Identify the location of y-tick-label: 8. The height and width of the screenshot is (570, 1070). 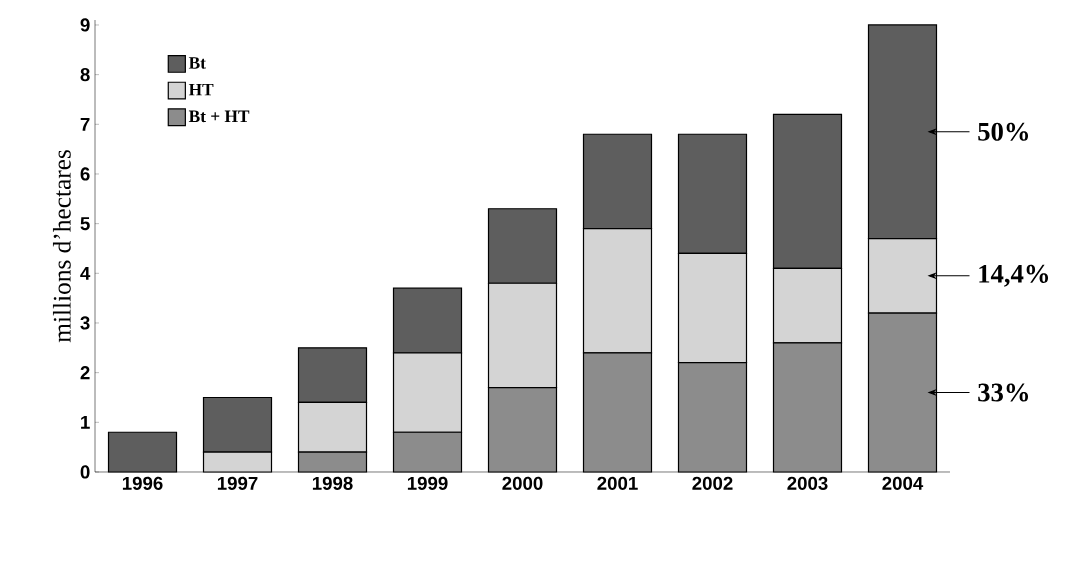
(85, 75).